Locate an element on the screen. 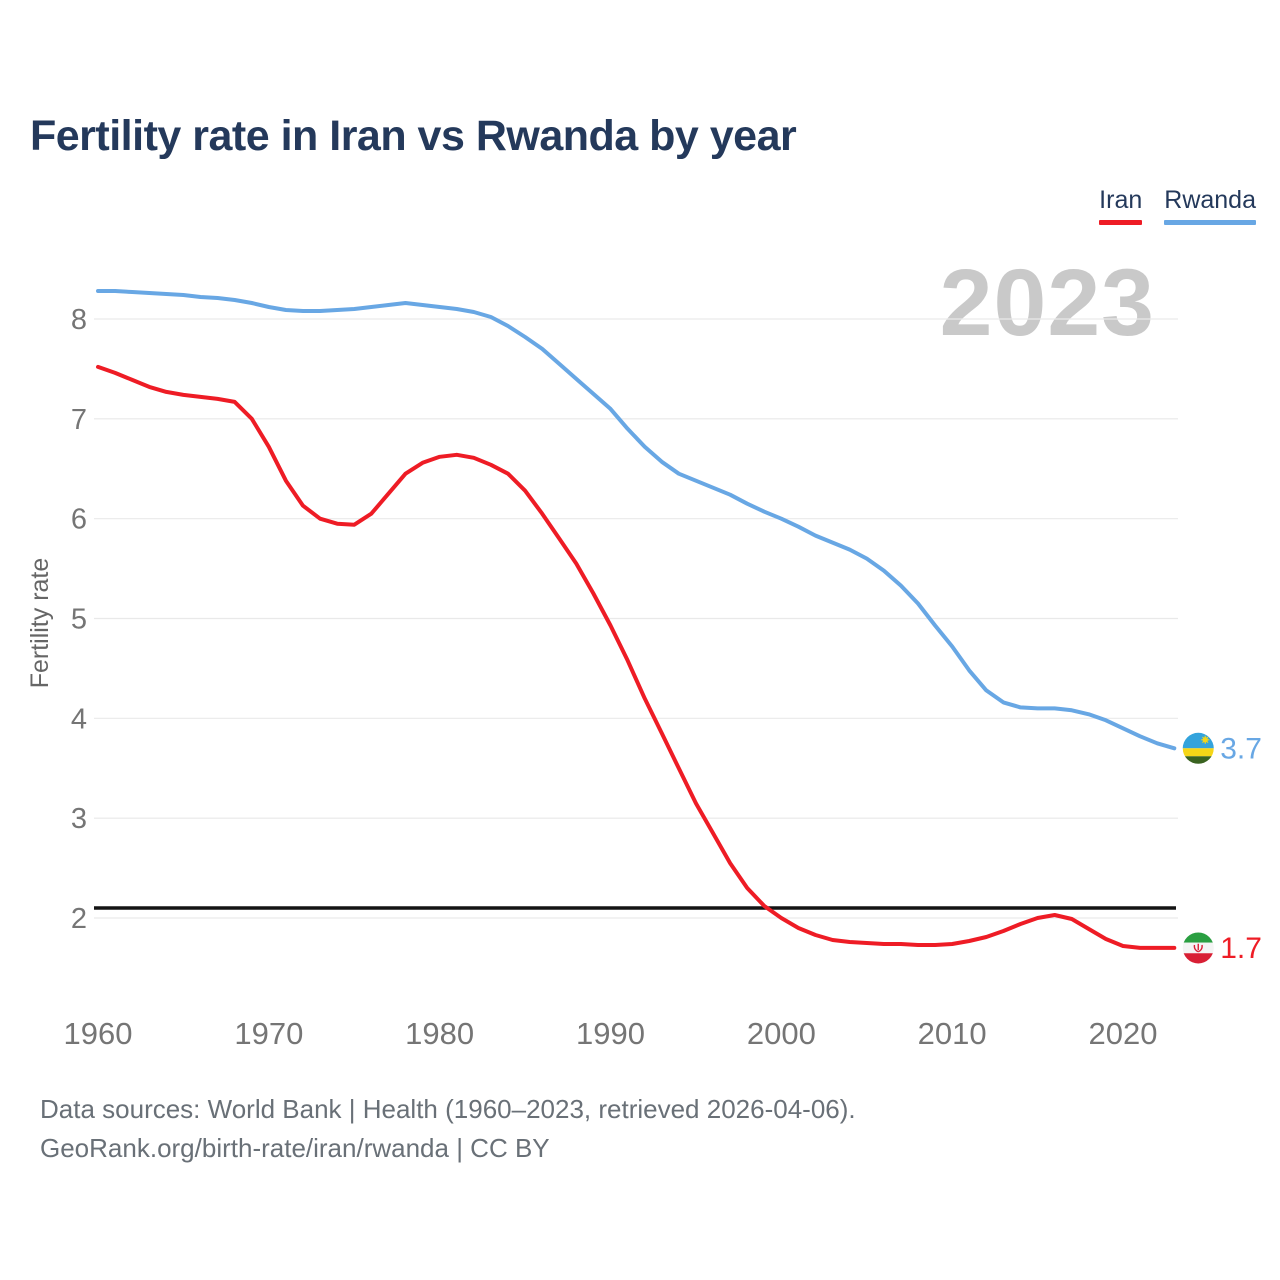 This screenshot has height=1280, width=1280. x-tick-label: 1990 is located at coordinates (610, 1033).